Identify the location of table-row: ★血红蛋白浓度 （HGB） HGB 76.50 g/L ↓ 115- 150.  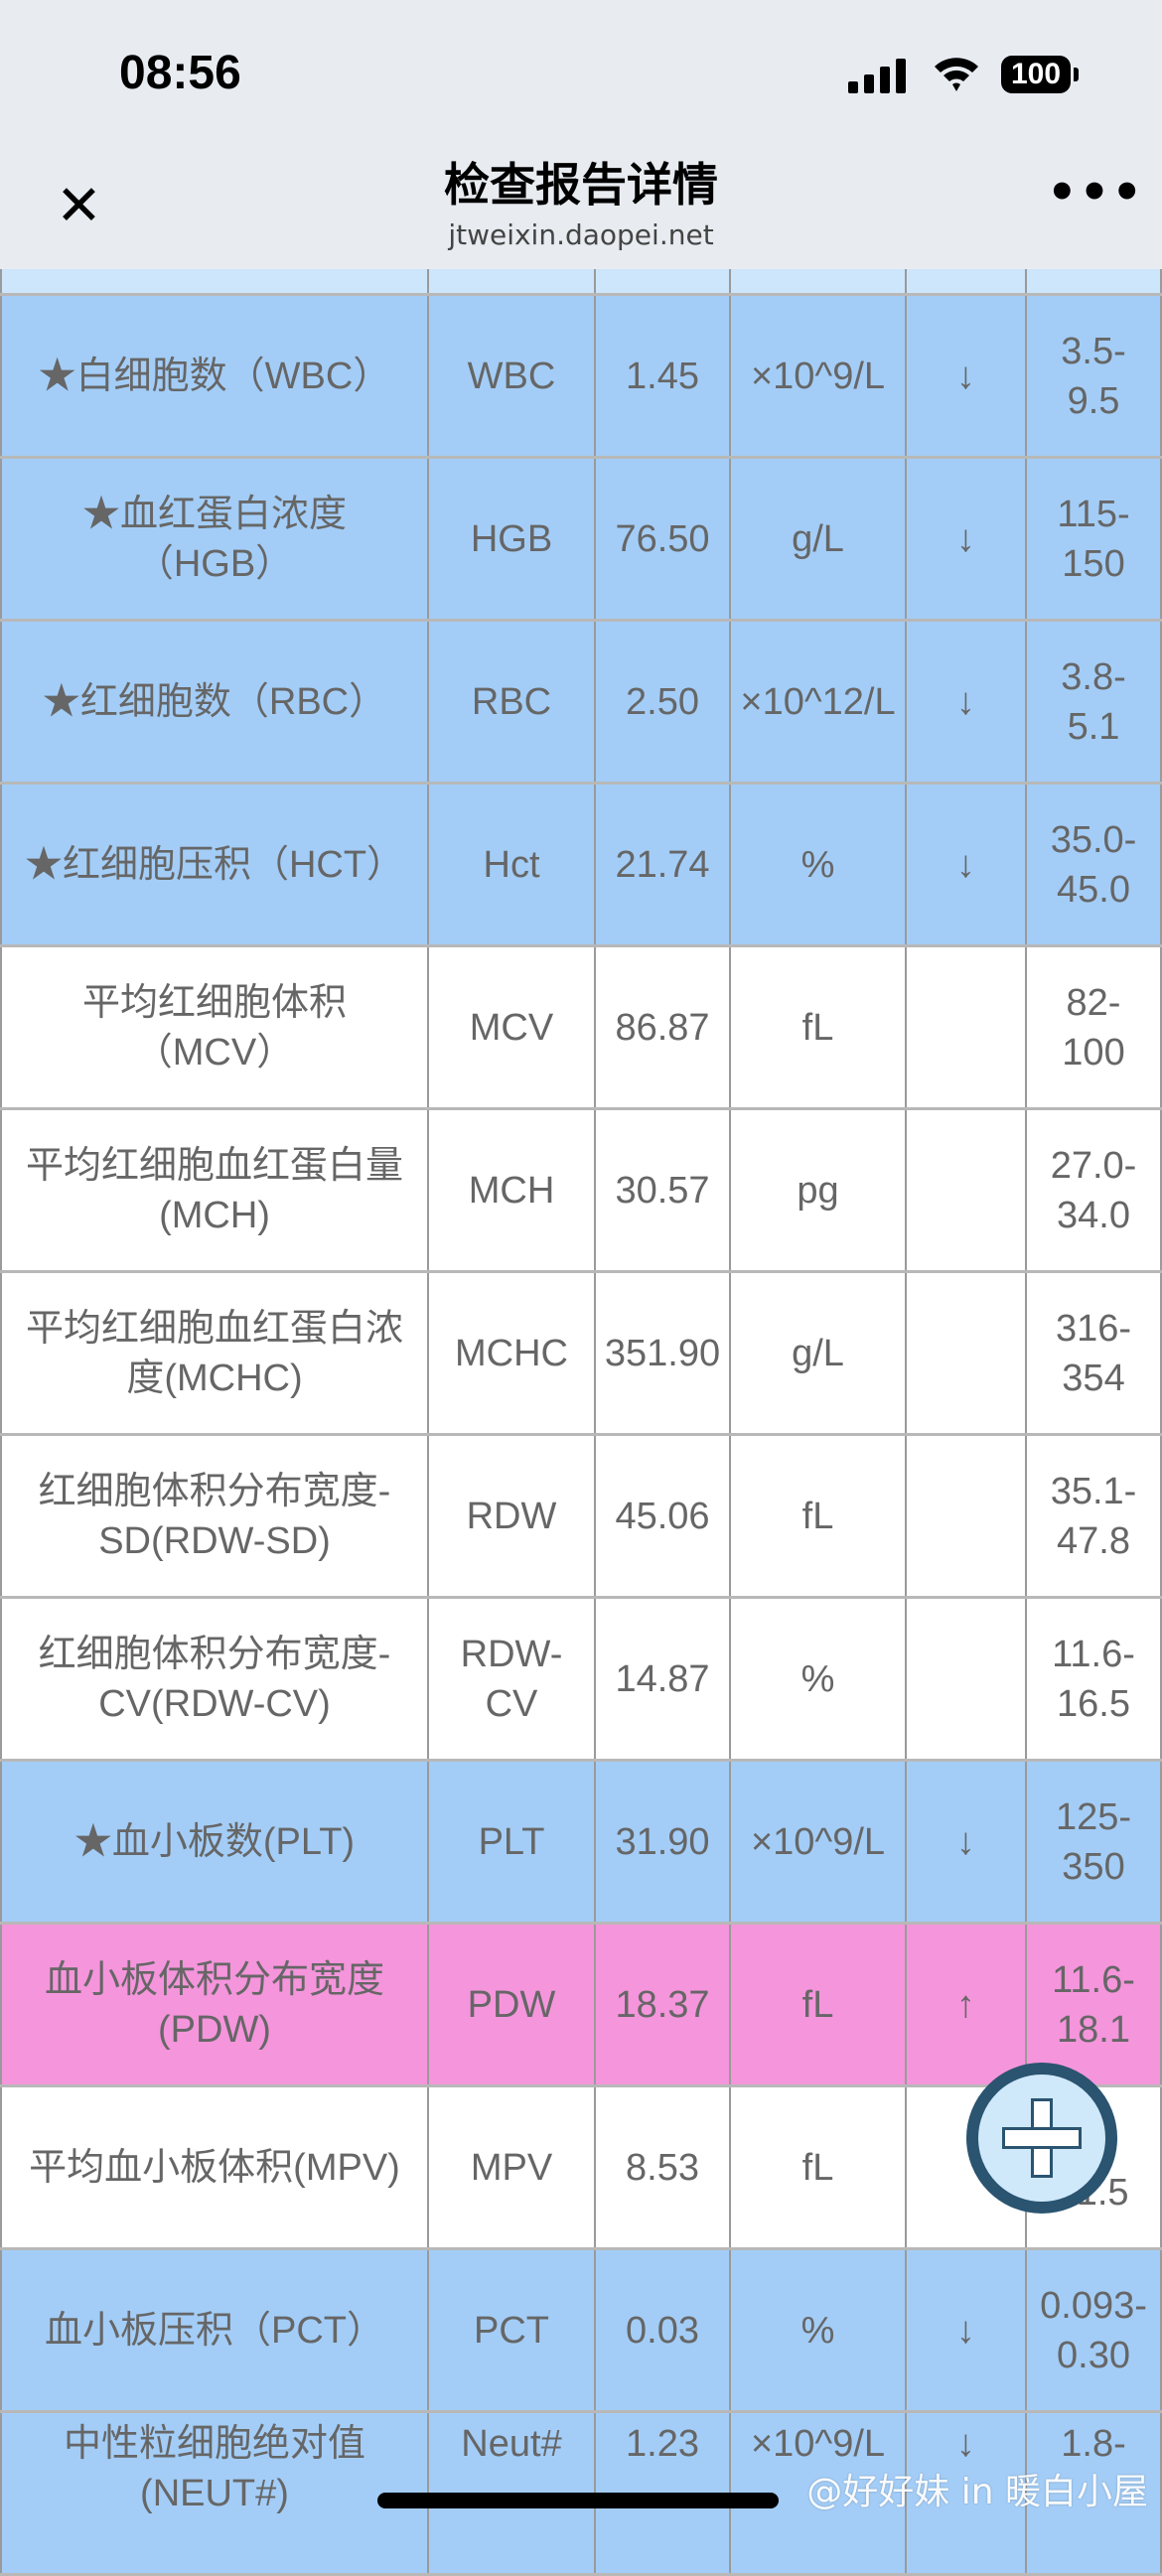
(581, 540).